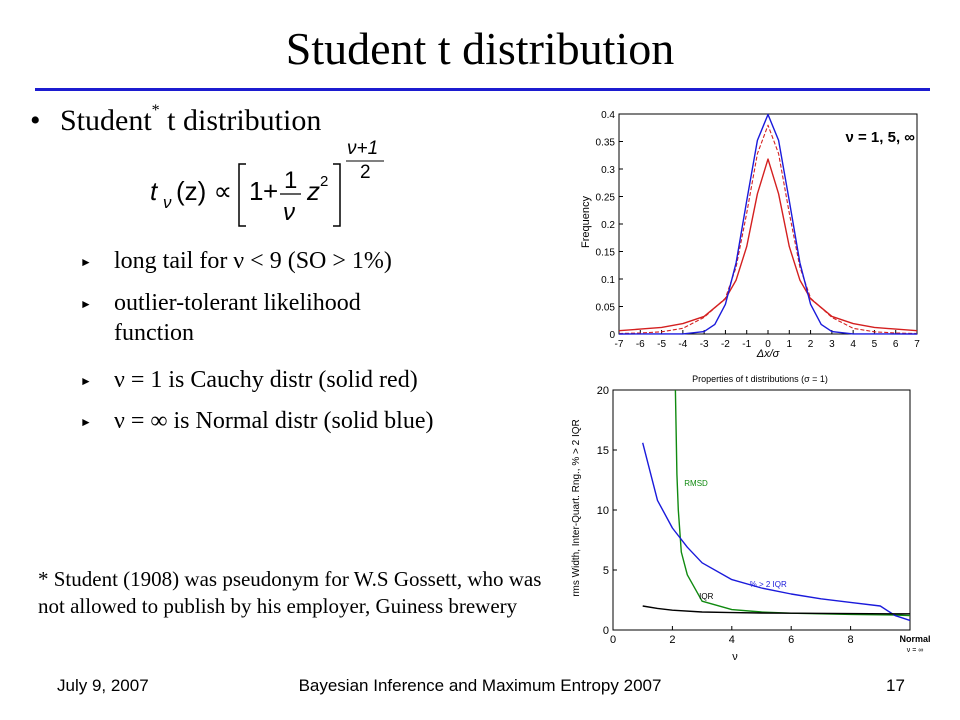 This screenshot has height=720, width=960. Describe the element at coordinates (253, 261) in the screenshot. I see `sub-bullet-text: long tail for ν < 9 (SO > 1%)` at that location.